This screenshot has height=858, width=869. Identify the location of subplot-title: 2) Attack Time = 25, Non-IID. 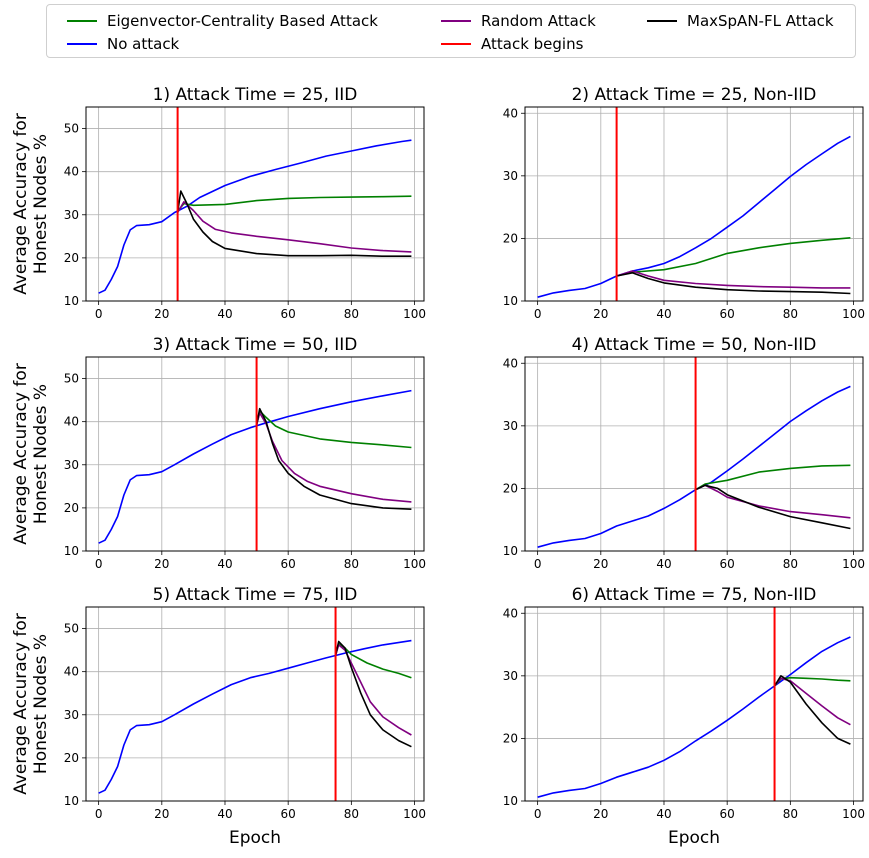
(694, 95).